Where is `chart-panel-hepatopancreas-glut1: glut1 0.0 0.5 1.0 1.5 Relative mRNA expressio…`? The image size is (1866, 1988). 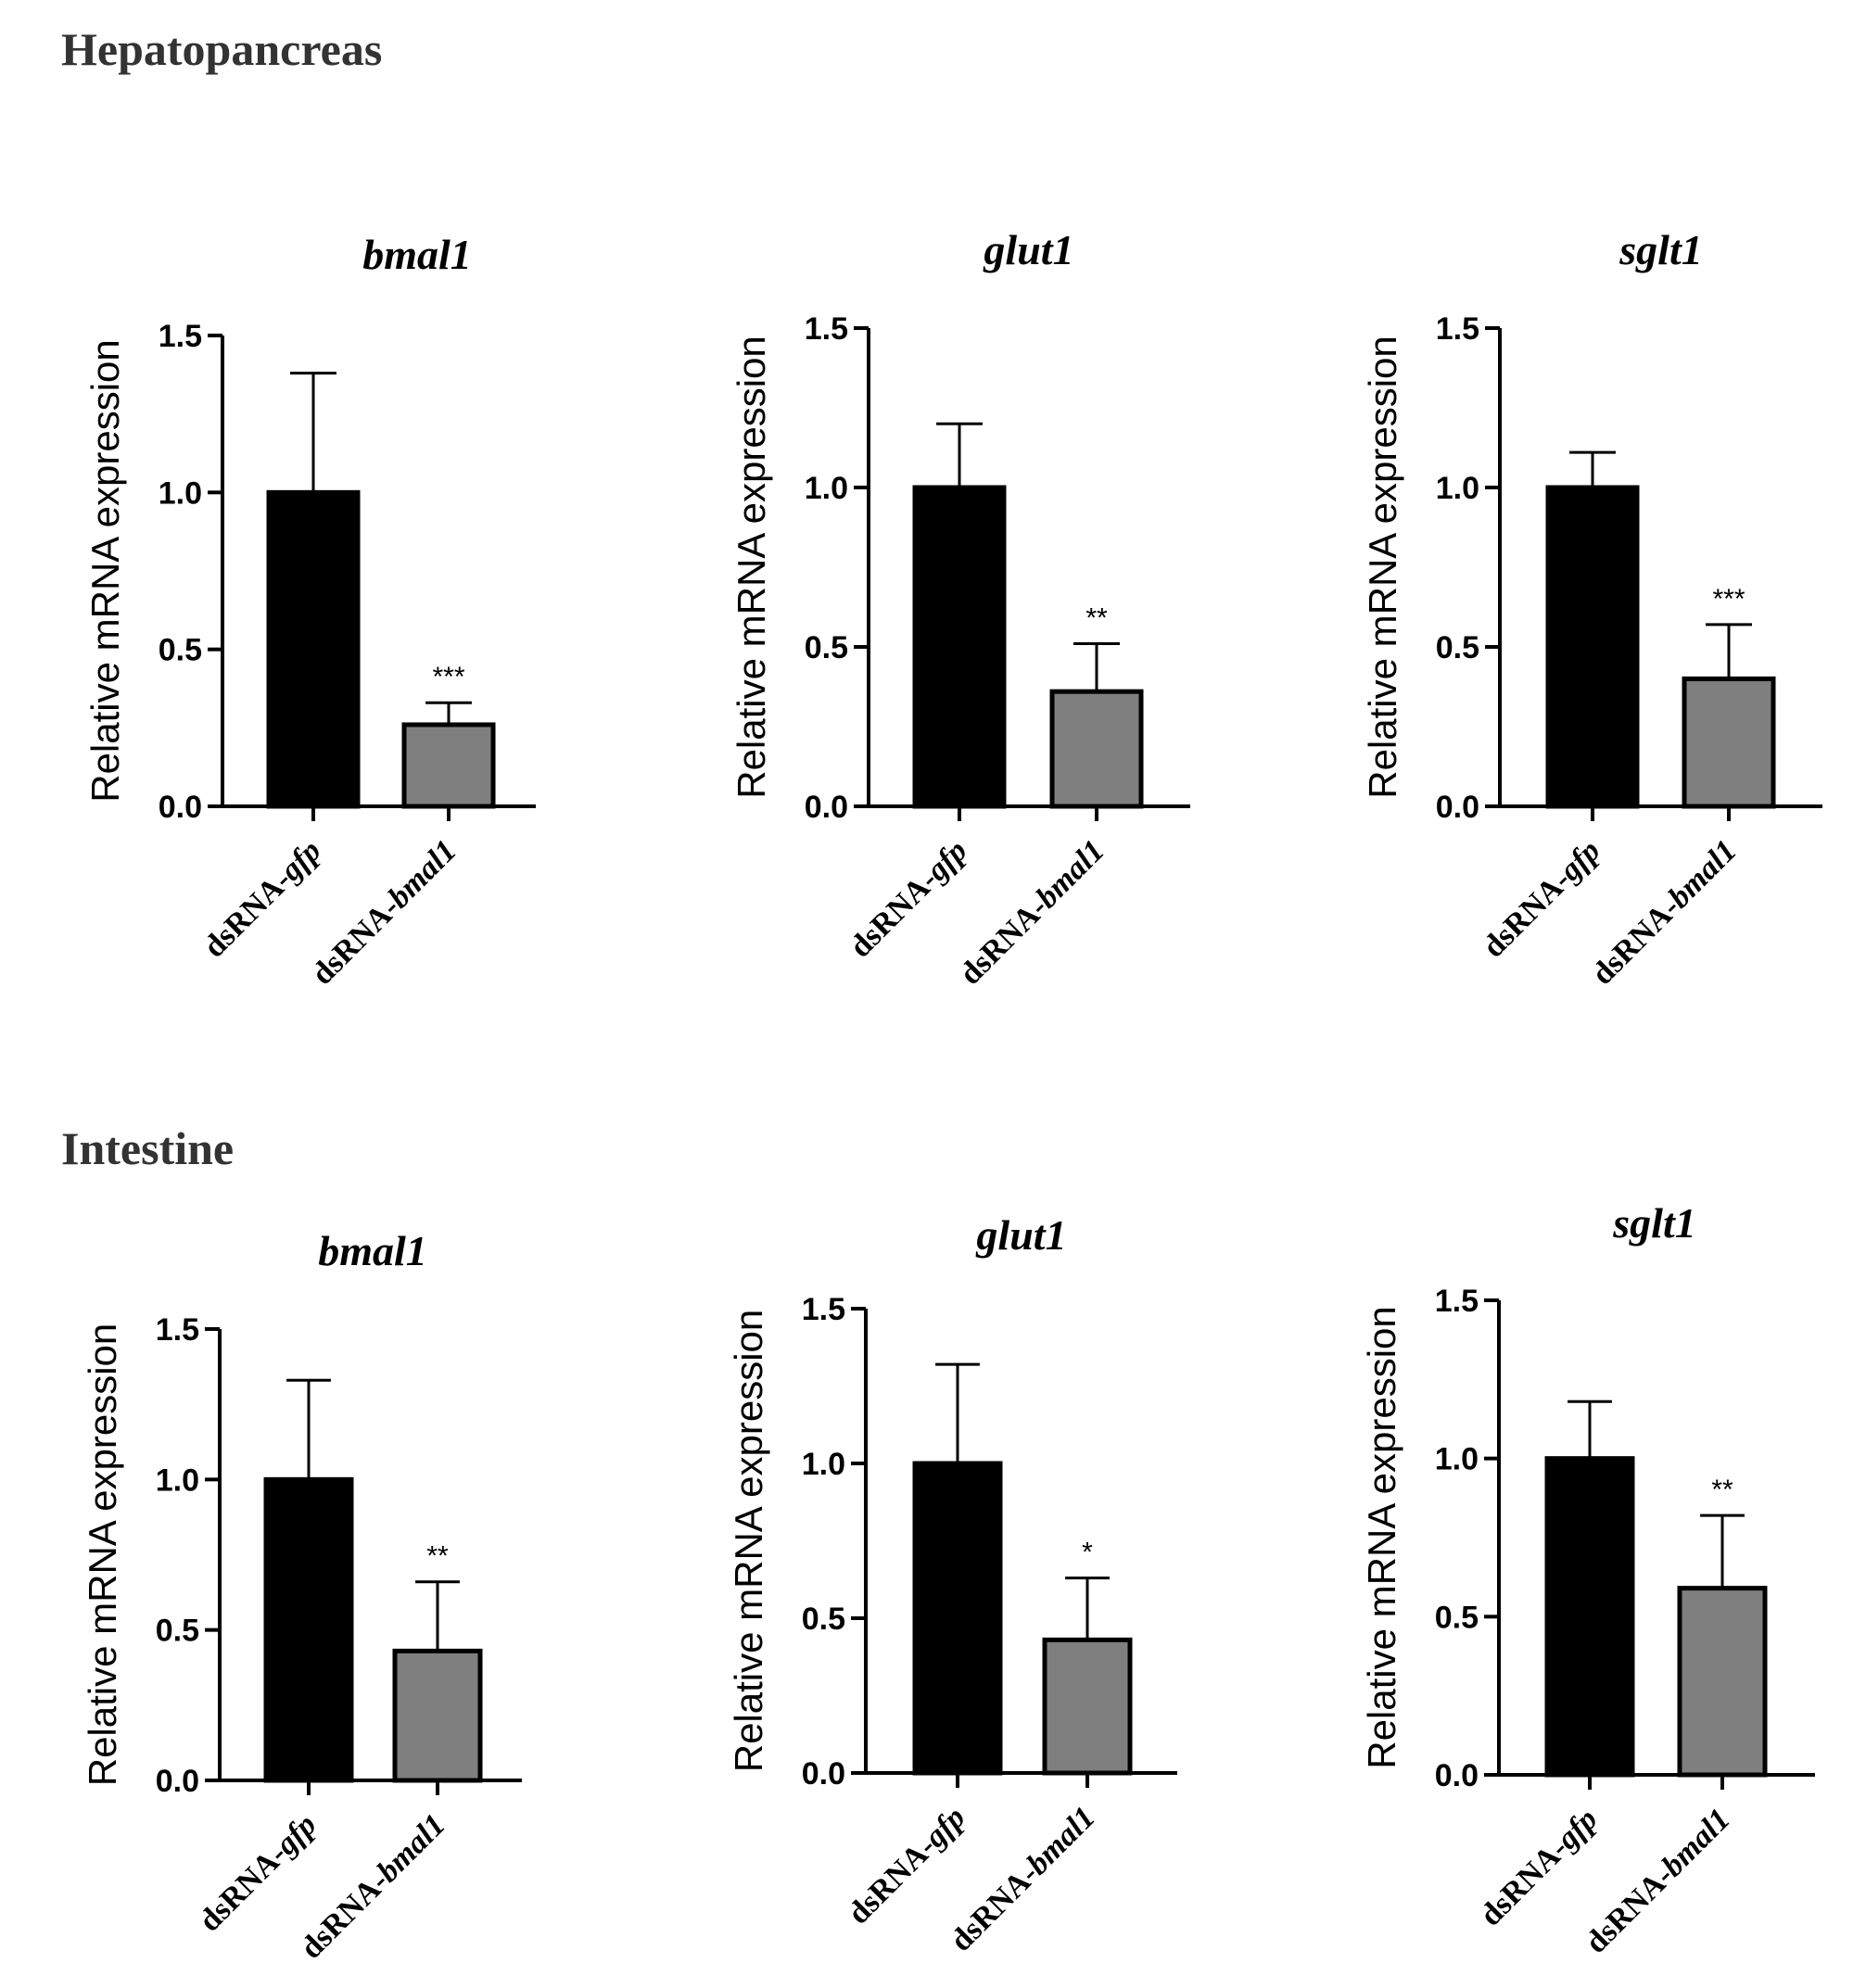
chart-panel-hepatopancreas-glut1: glut1 0.0 0.5 1.0 1.5 Relative mRNA expressio… is located at coordinates (960, 609).